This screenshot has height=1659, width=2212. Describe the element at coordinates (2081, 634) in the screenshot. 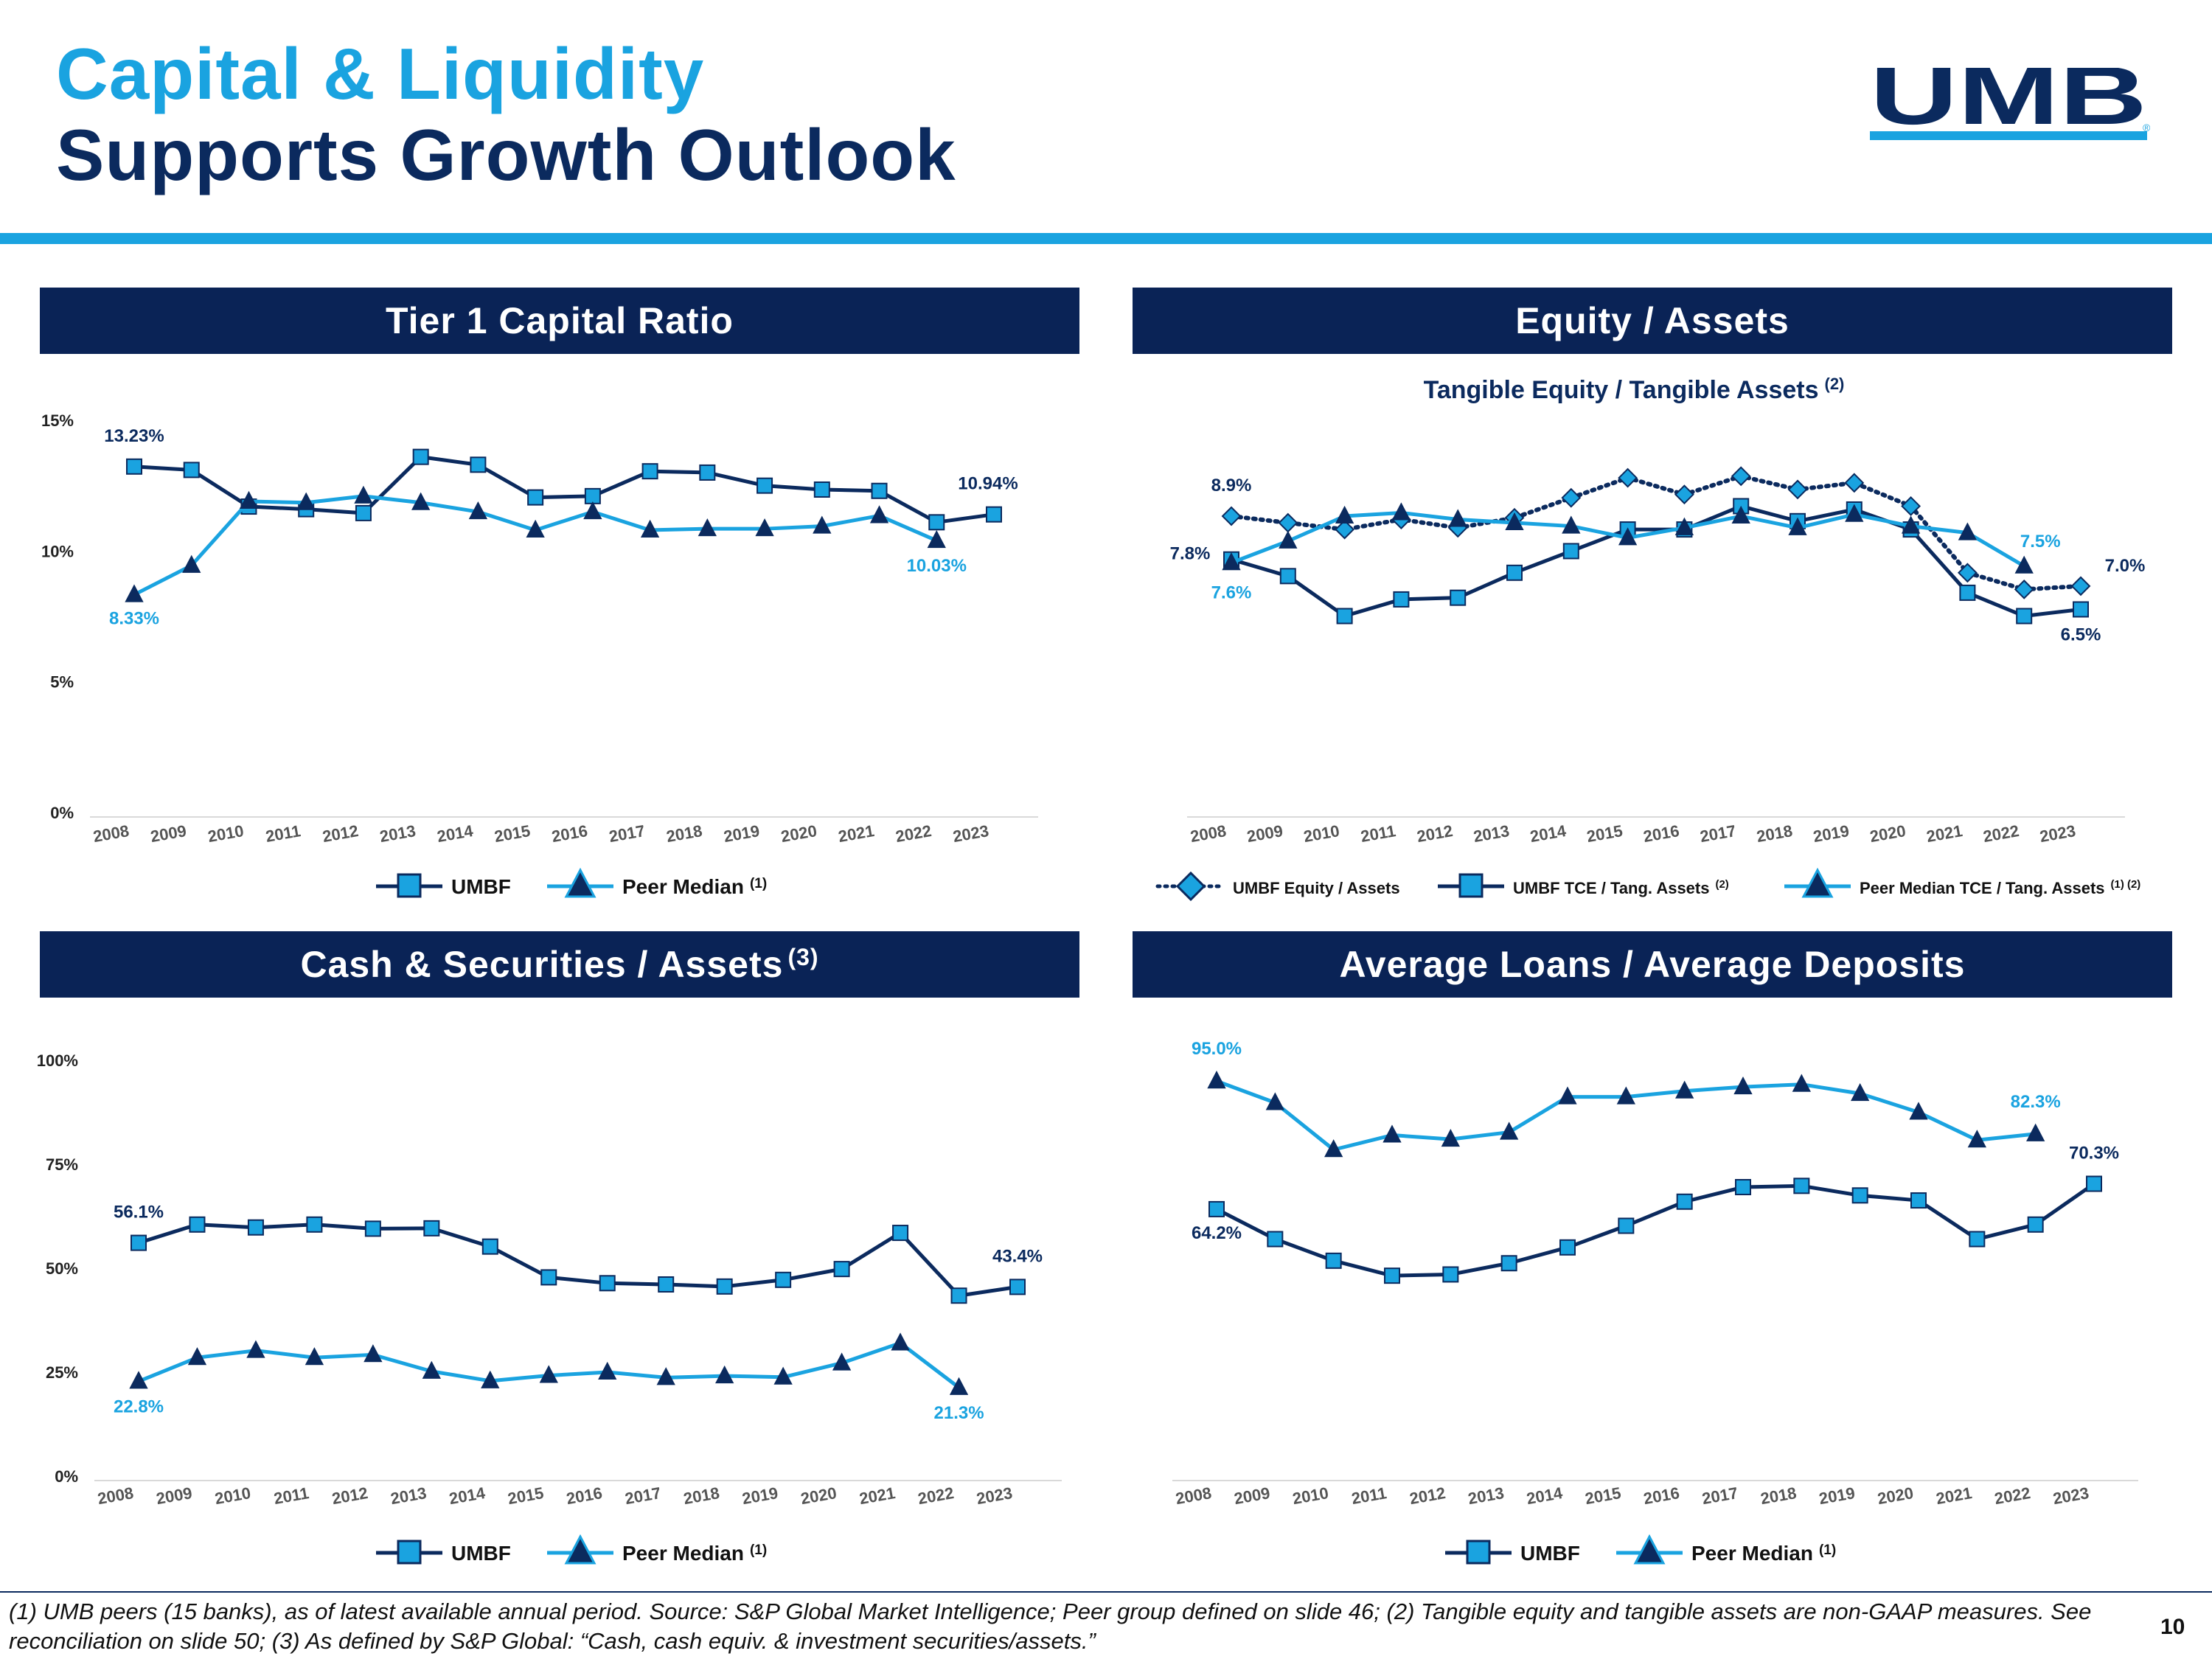

I see `data-label: 6.5%` at that location.